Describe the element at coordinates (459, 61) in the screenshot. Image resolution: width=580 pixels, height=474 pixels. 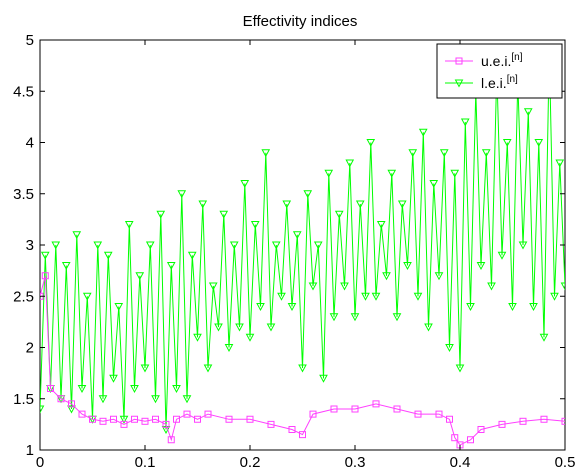
I see `legend-marker-u-e-i` at that location.